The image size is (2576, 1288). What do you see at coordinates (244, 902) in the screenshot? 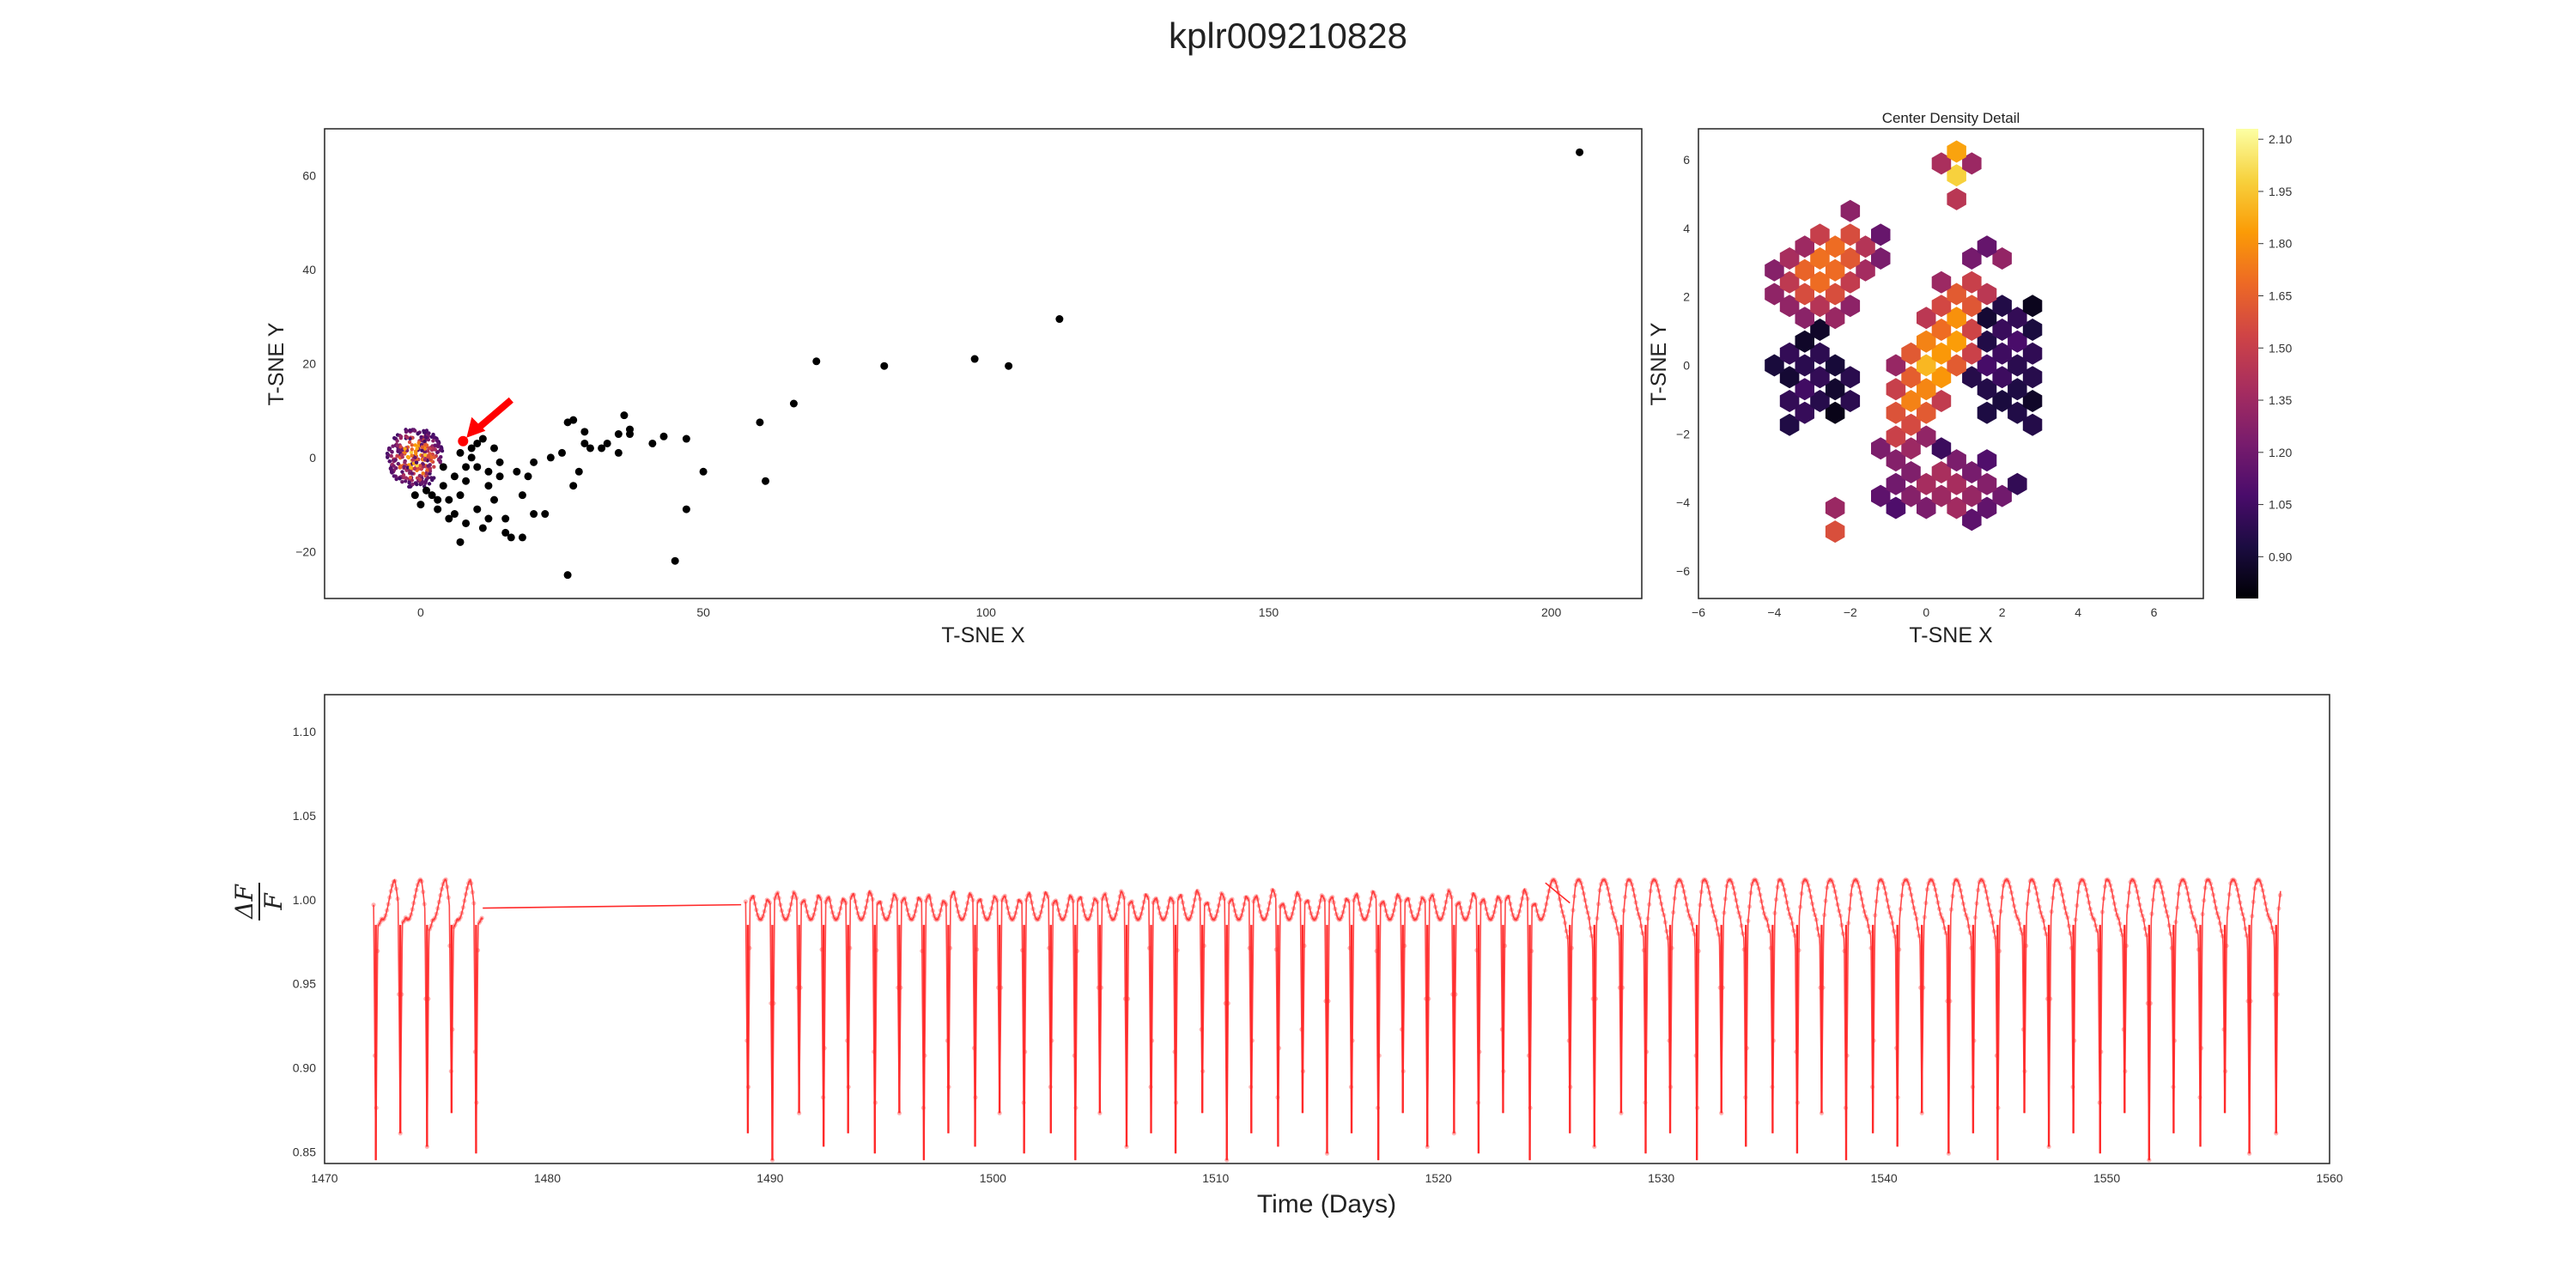
I see `svg-text: ΔF` at bounding box center [244, 902].